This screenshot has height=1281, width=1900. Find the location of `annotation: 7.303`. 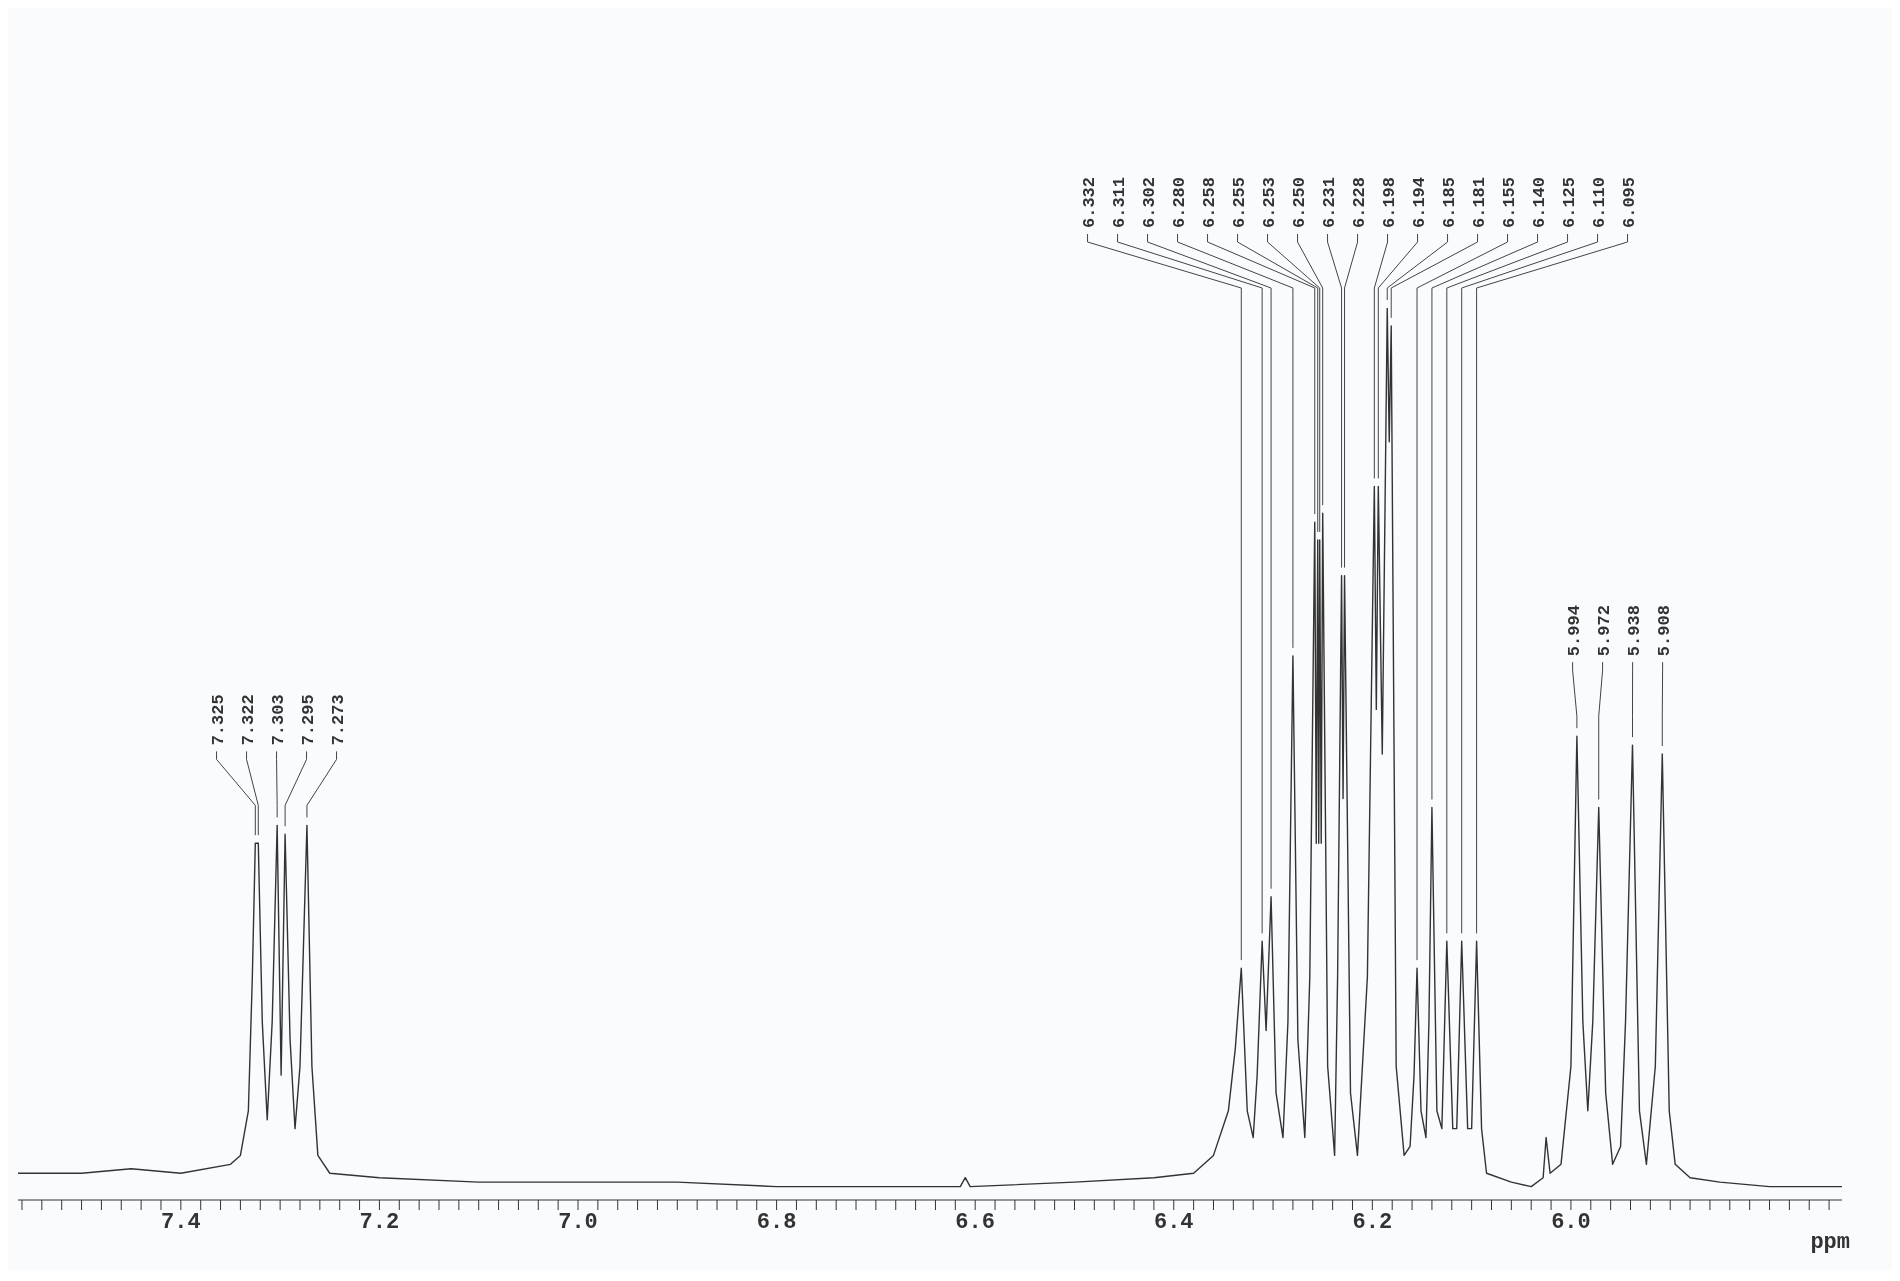

annotation: 7.303 is located at coordinates (278, 720).